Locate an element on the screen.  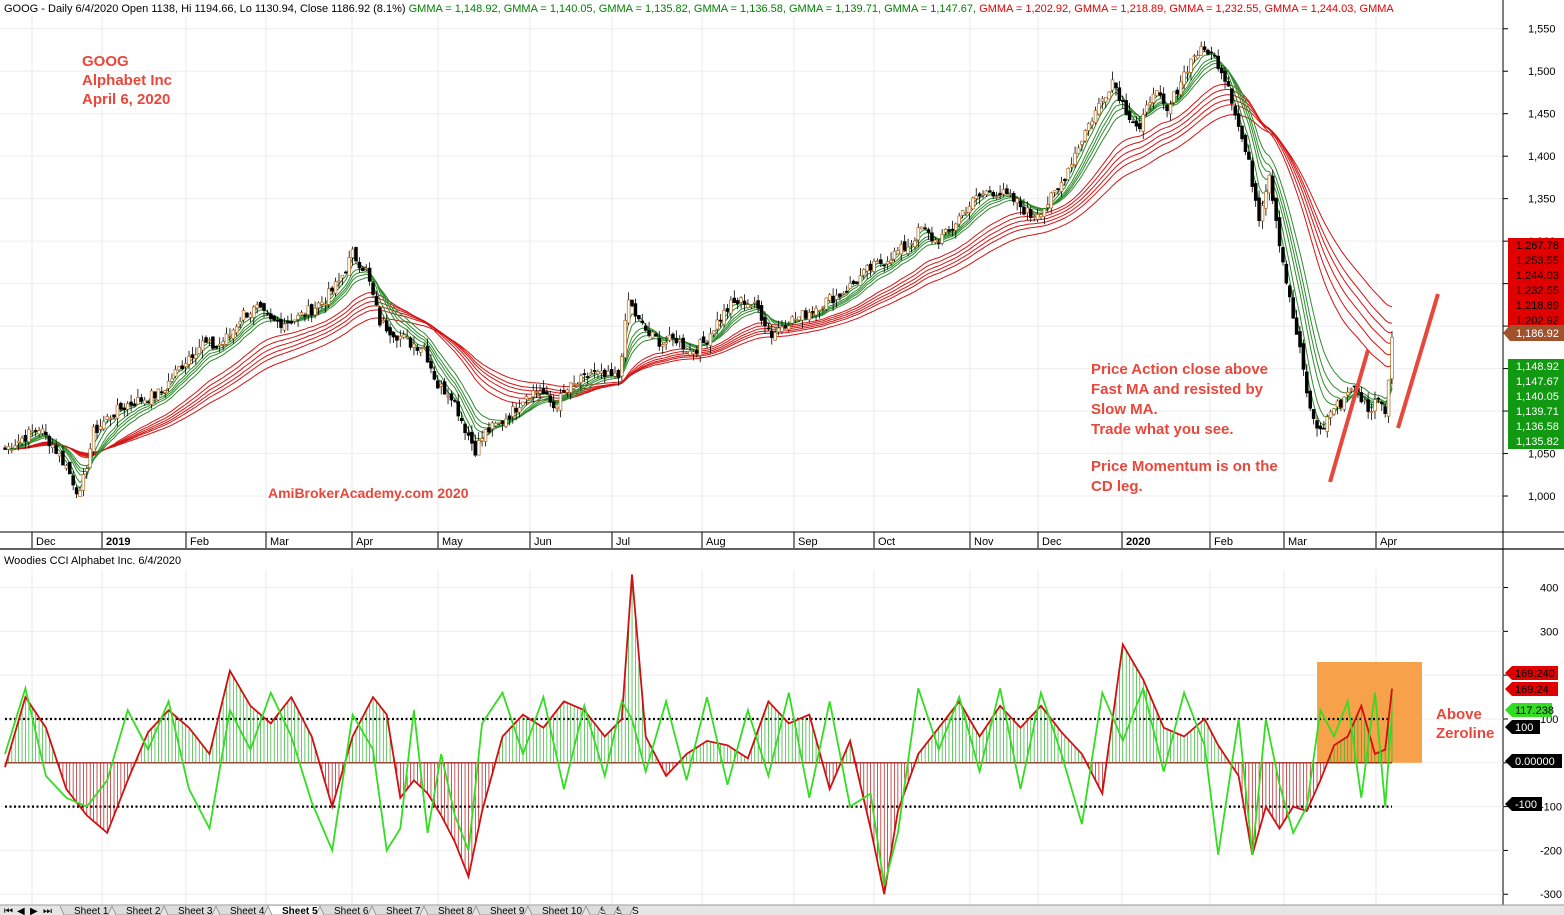
sheet-nav-button: ⏭ is located at coordinates (47, 910).